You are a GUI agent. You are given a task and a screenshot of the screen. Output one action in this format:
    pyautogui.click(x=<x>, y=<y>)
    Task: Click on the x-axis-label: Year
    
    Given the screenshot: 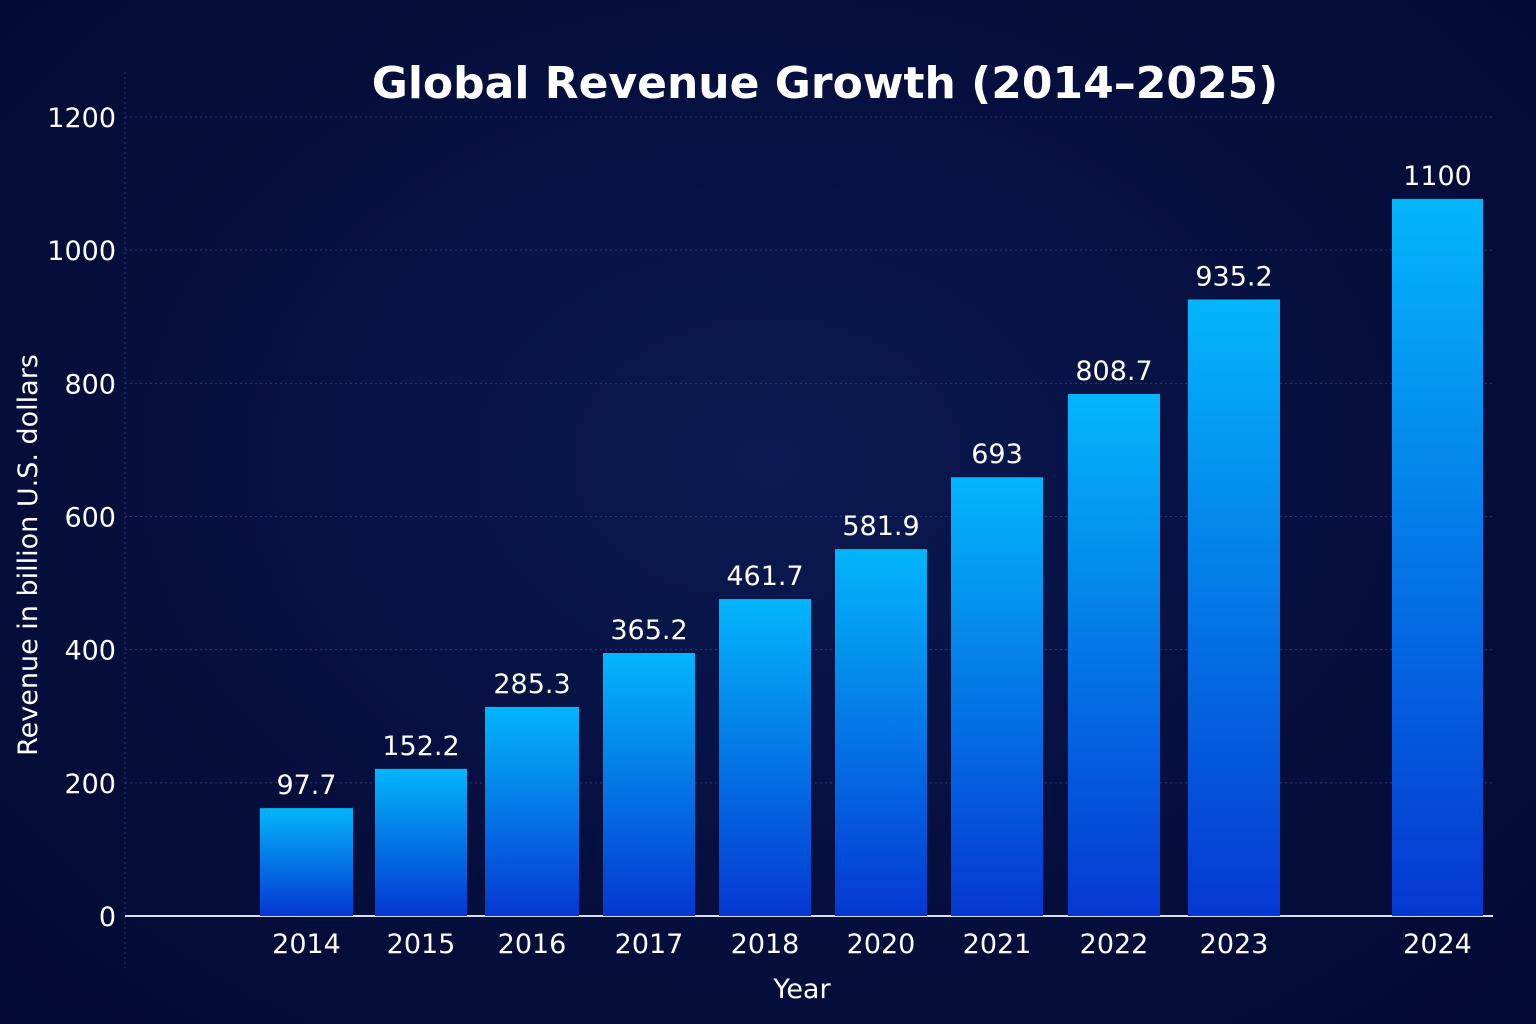 What is the action you would take?
    pyautogui.click(x=801, y=989)
    